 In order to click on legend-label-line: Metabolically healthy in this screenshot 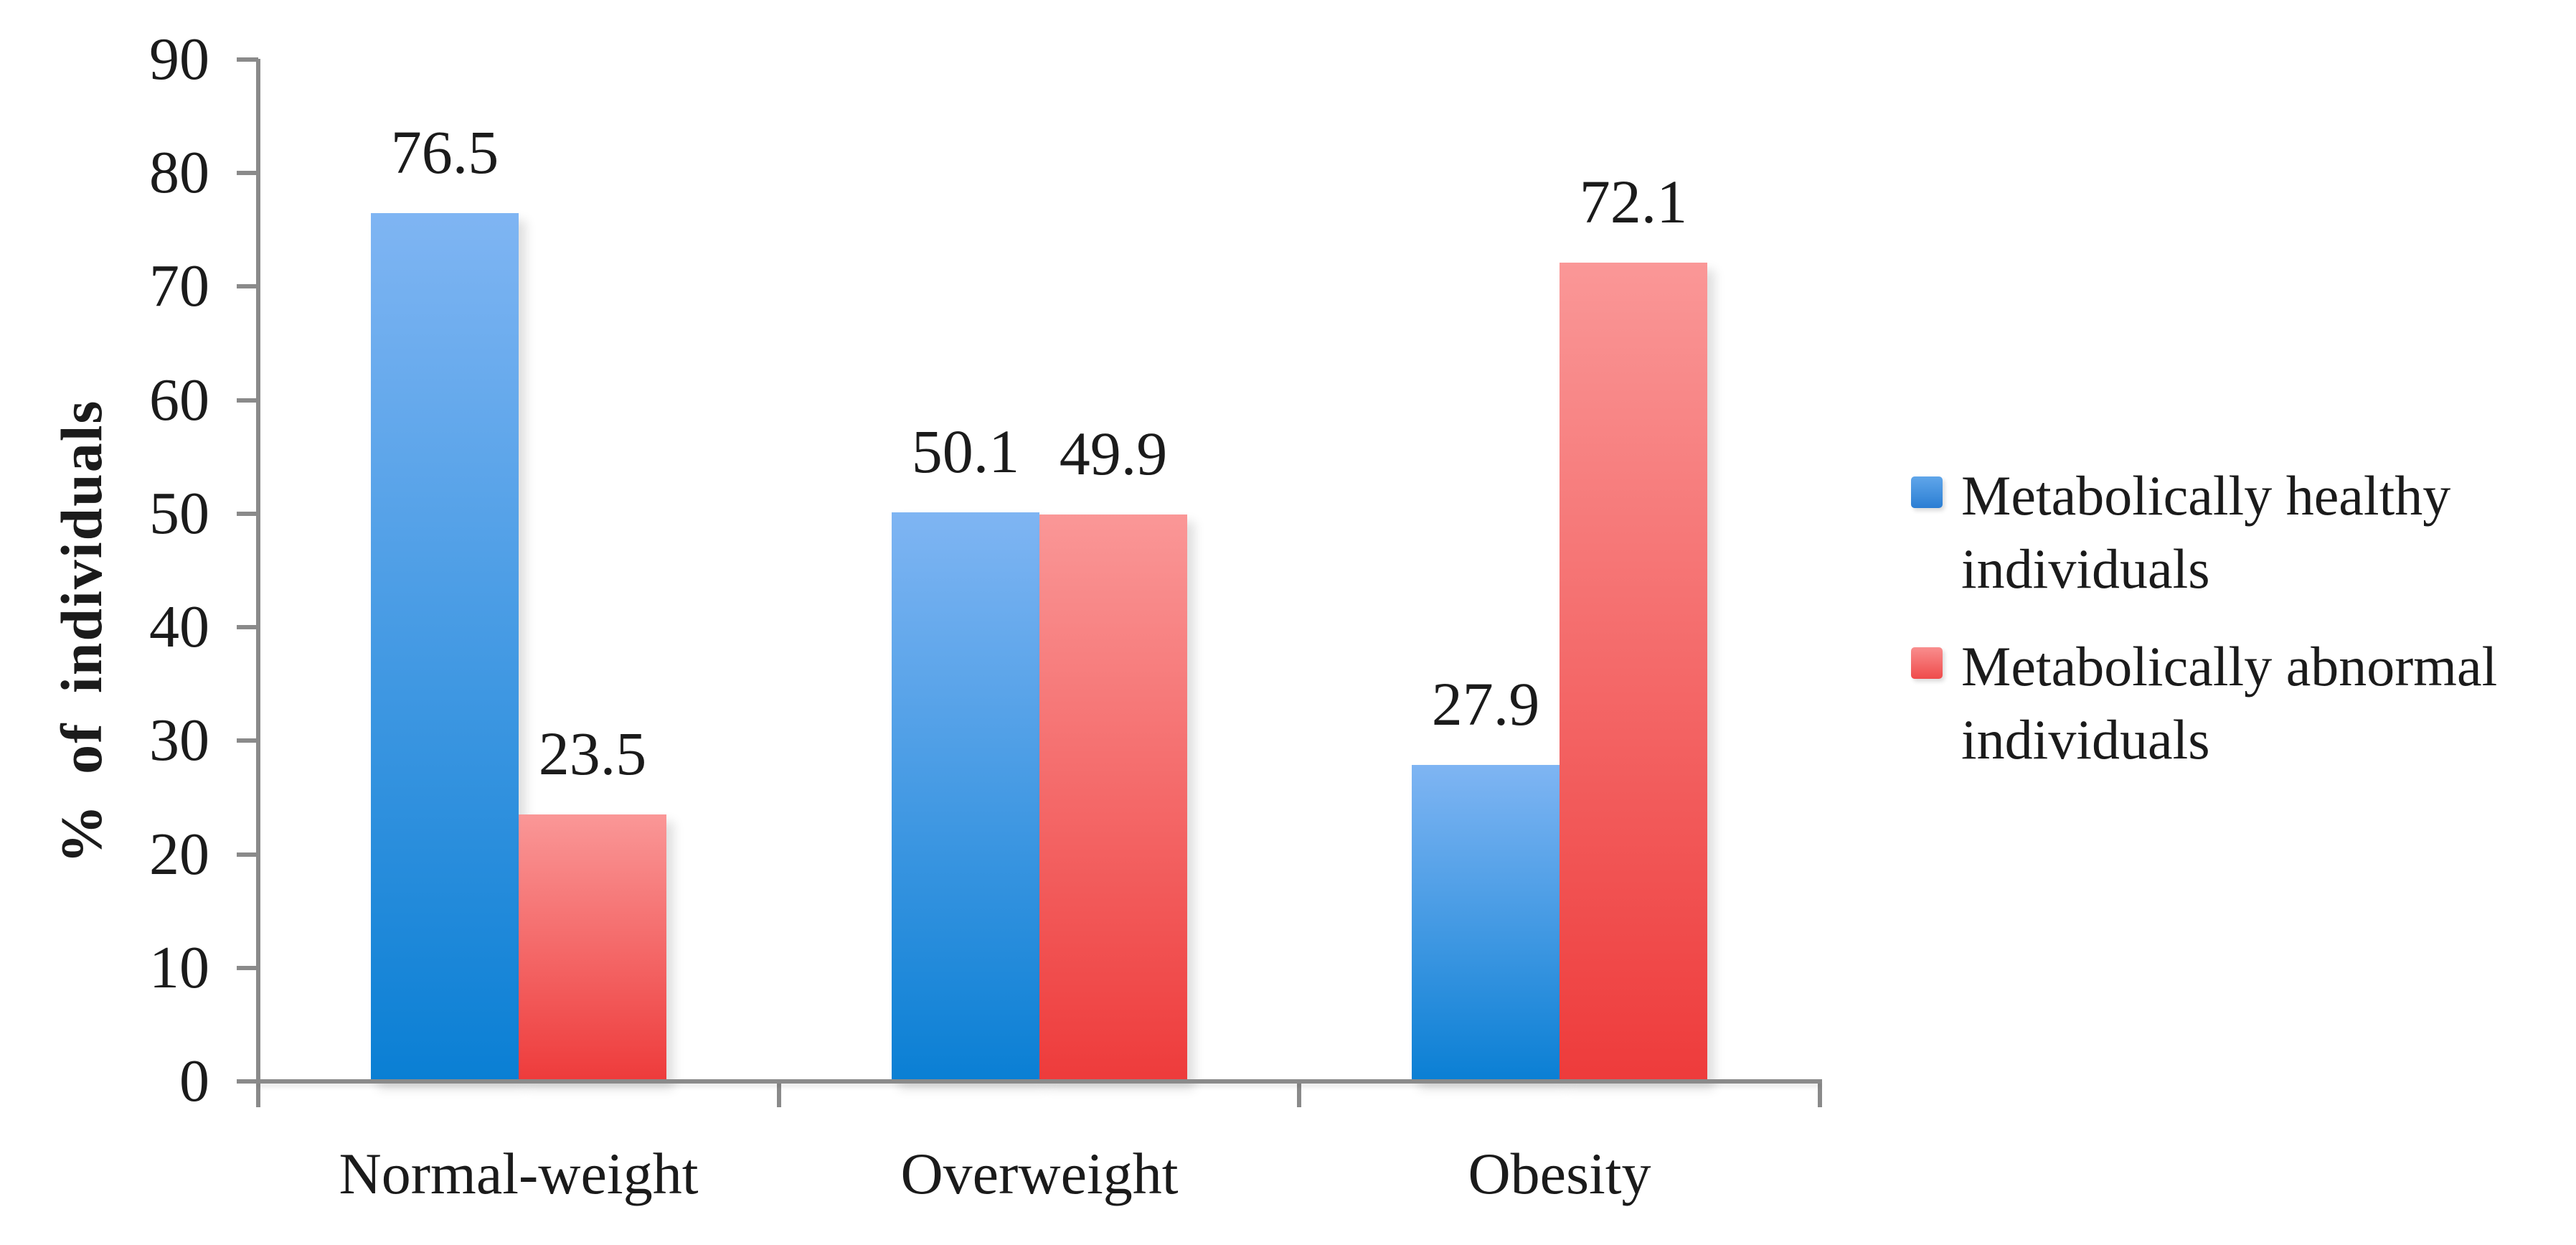, I will do `click(2206, 496)`.